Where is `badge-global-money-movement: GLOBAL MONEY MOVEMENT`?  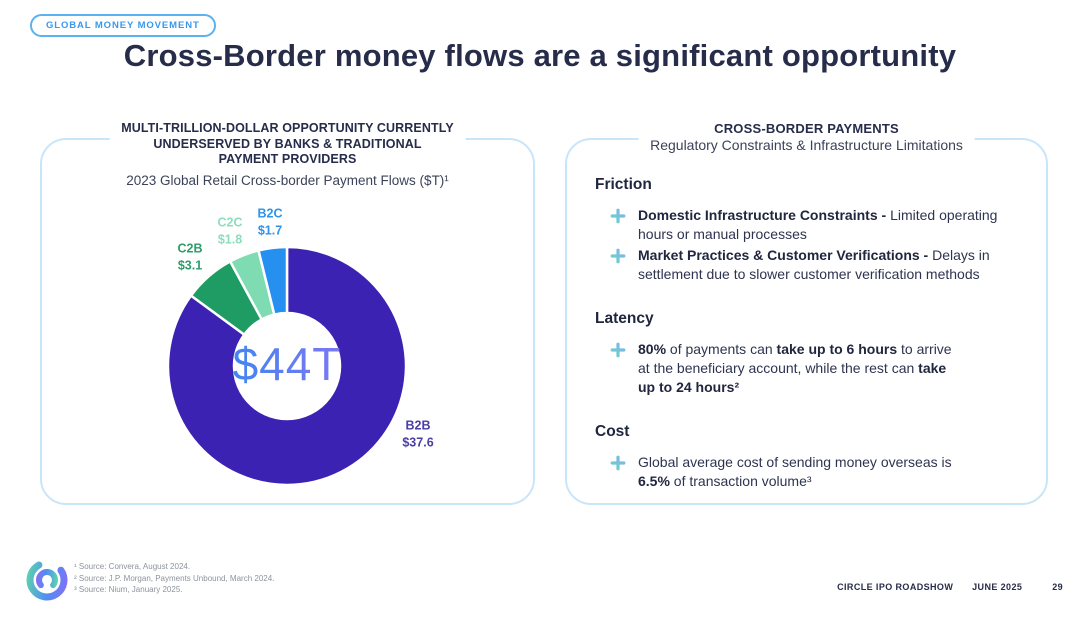
badge-global-money-movement: GLOBAL MONEY MOVEMENT is located at coordinates (123, 25).